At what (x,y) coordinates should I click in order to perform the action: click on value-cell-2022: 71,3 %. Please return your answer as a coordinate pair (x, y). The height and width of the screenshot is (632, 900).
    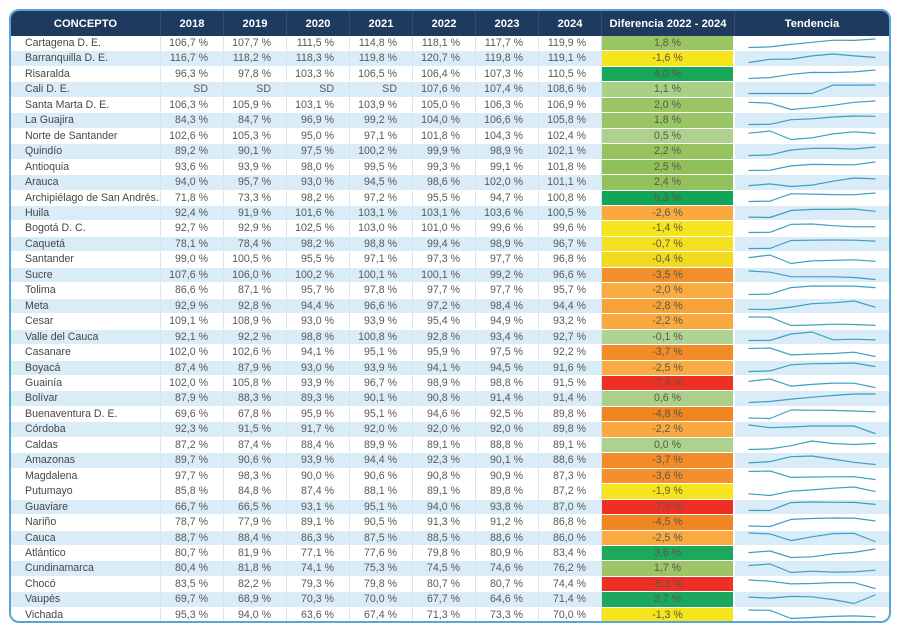
    Looking at the image, I should click on (444, 614).